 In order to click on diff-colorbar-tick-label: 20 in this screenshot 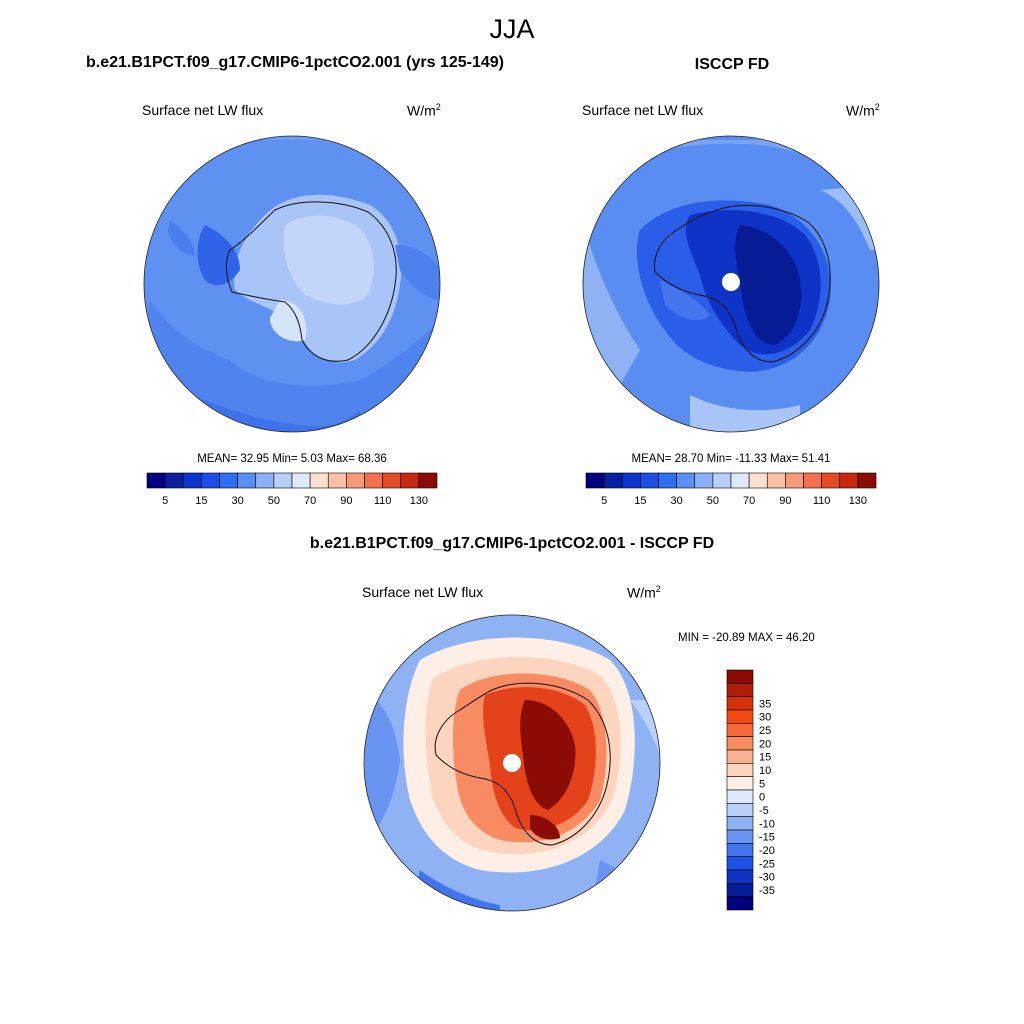, I will do `click(765, 744)`.